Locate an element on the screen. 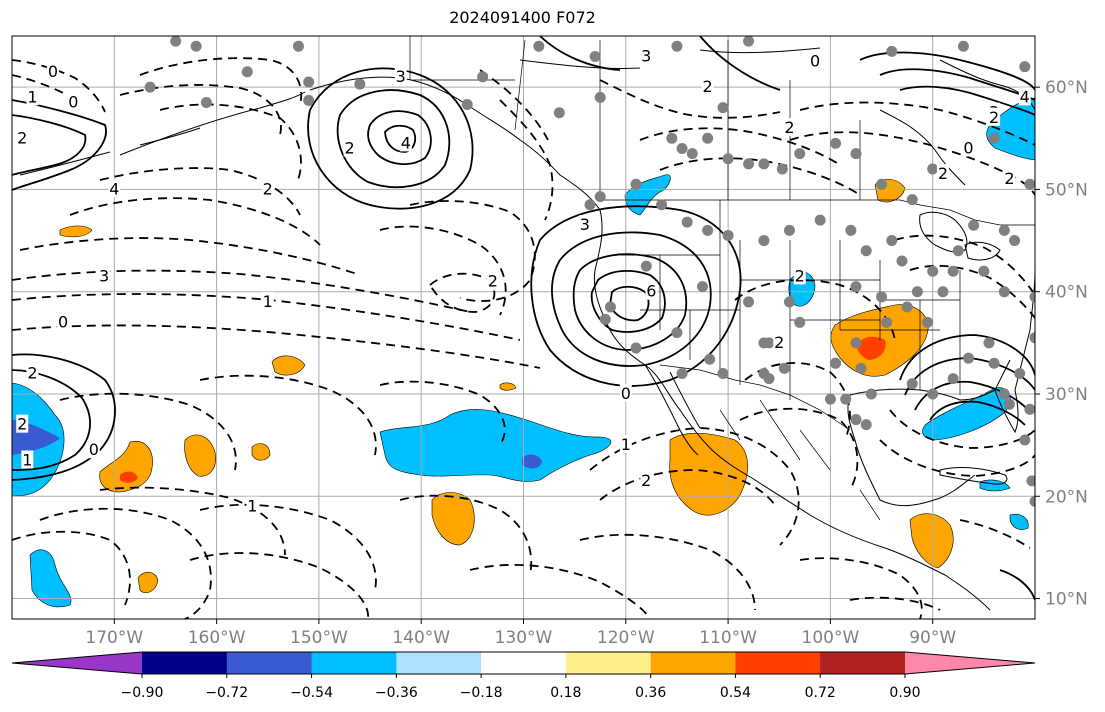  colorbar-tick-label: −0.72 is located at coordinates (226, 693).